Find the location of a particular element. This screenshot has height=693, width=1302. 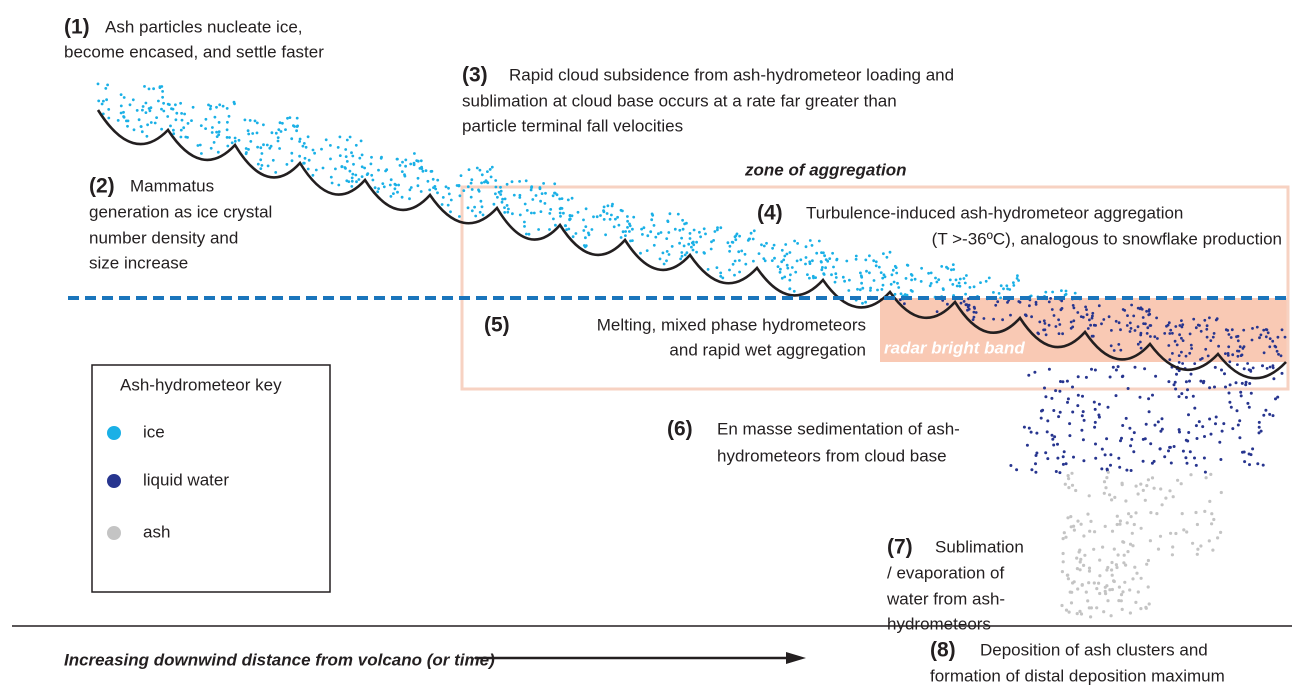

step-text: hydrometeors is located at coordinates (939, 623).